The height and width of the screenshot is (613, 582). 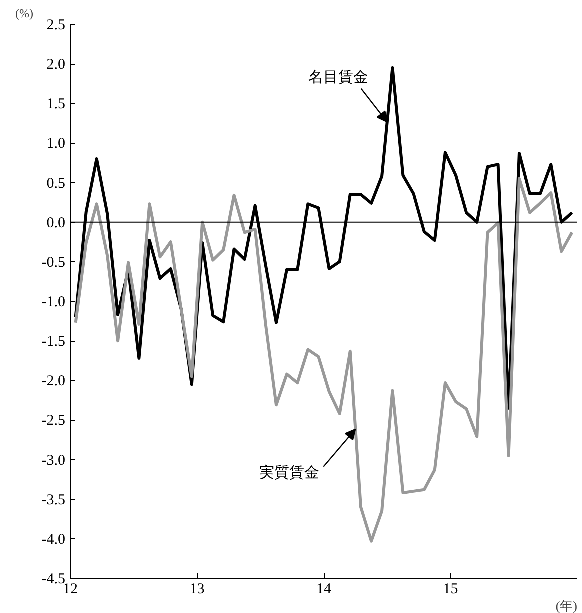 What do you see at coordinates (54, 421) in the screenshot?
I see `y-tick-label: -2.5` at bounding box center [54, 421].